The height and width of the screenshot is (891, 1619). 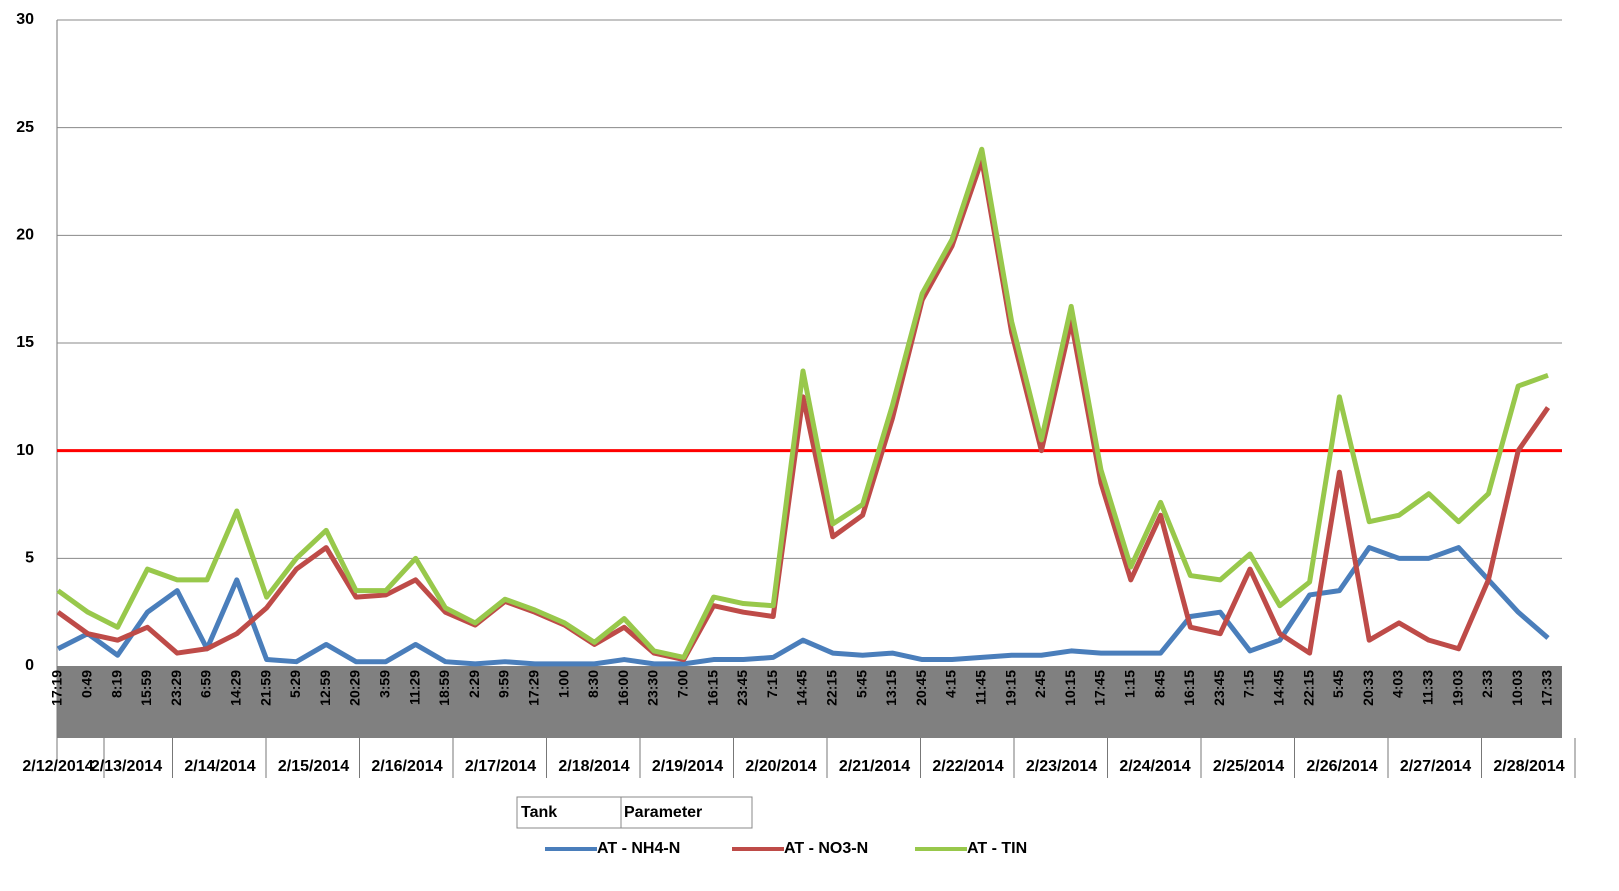 What do you see at coordinates (355, 688) in the screenshot?
I see `x-tick-label: 20:29` at bounding box center [355, 688].